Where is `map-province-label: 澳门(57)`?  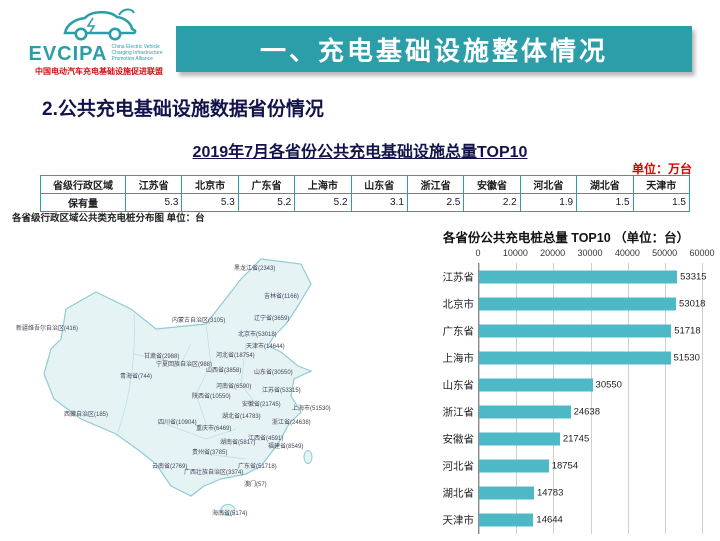
map-province-label: 澳门(57) is located at coordinates (255, 484).